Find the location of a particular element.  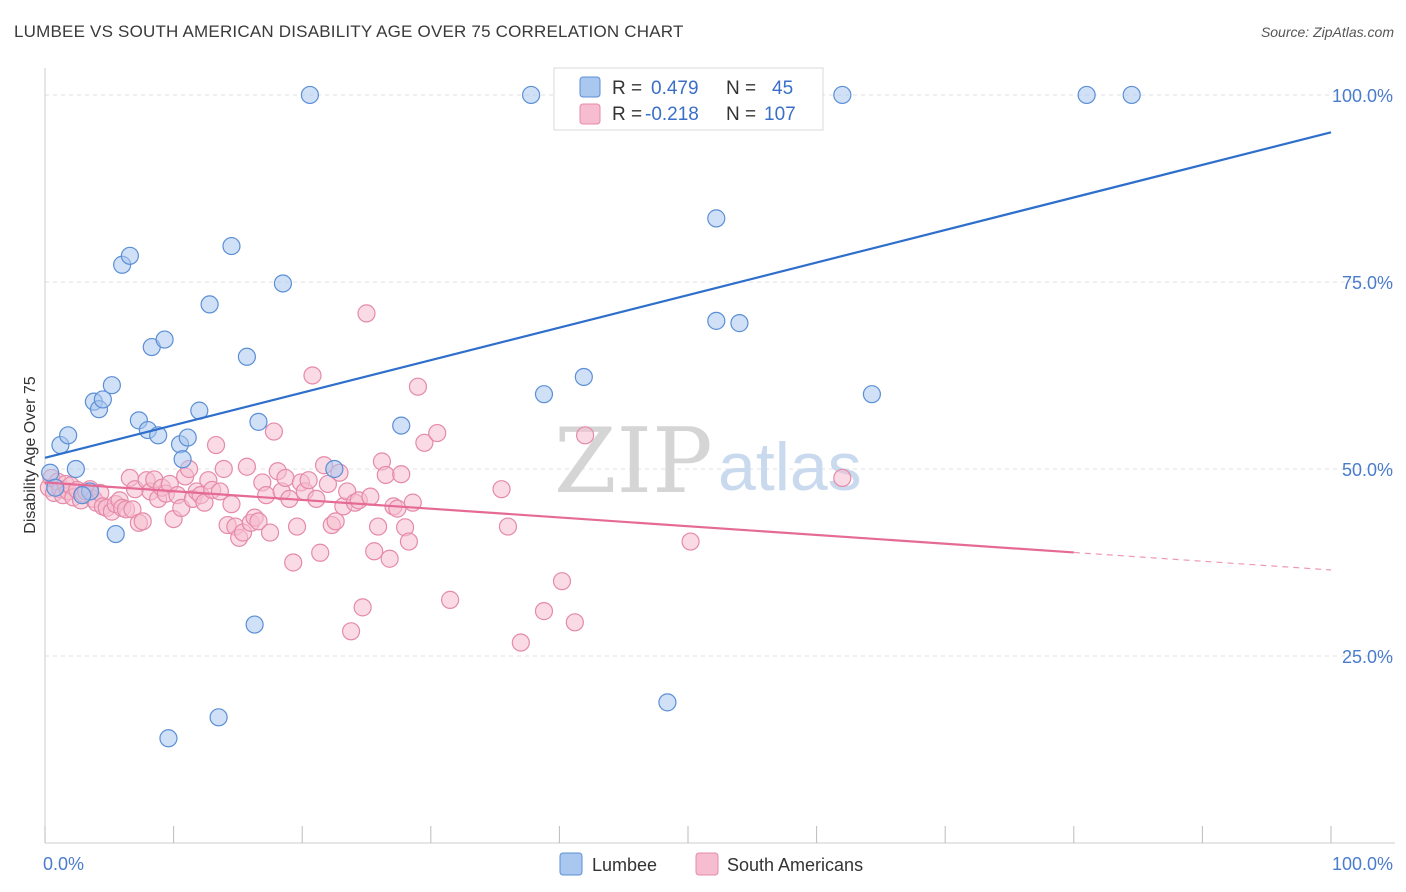

trend-line-south-americans is located at coordinates (559, 517).